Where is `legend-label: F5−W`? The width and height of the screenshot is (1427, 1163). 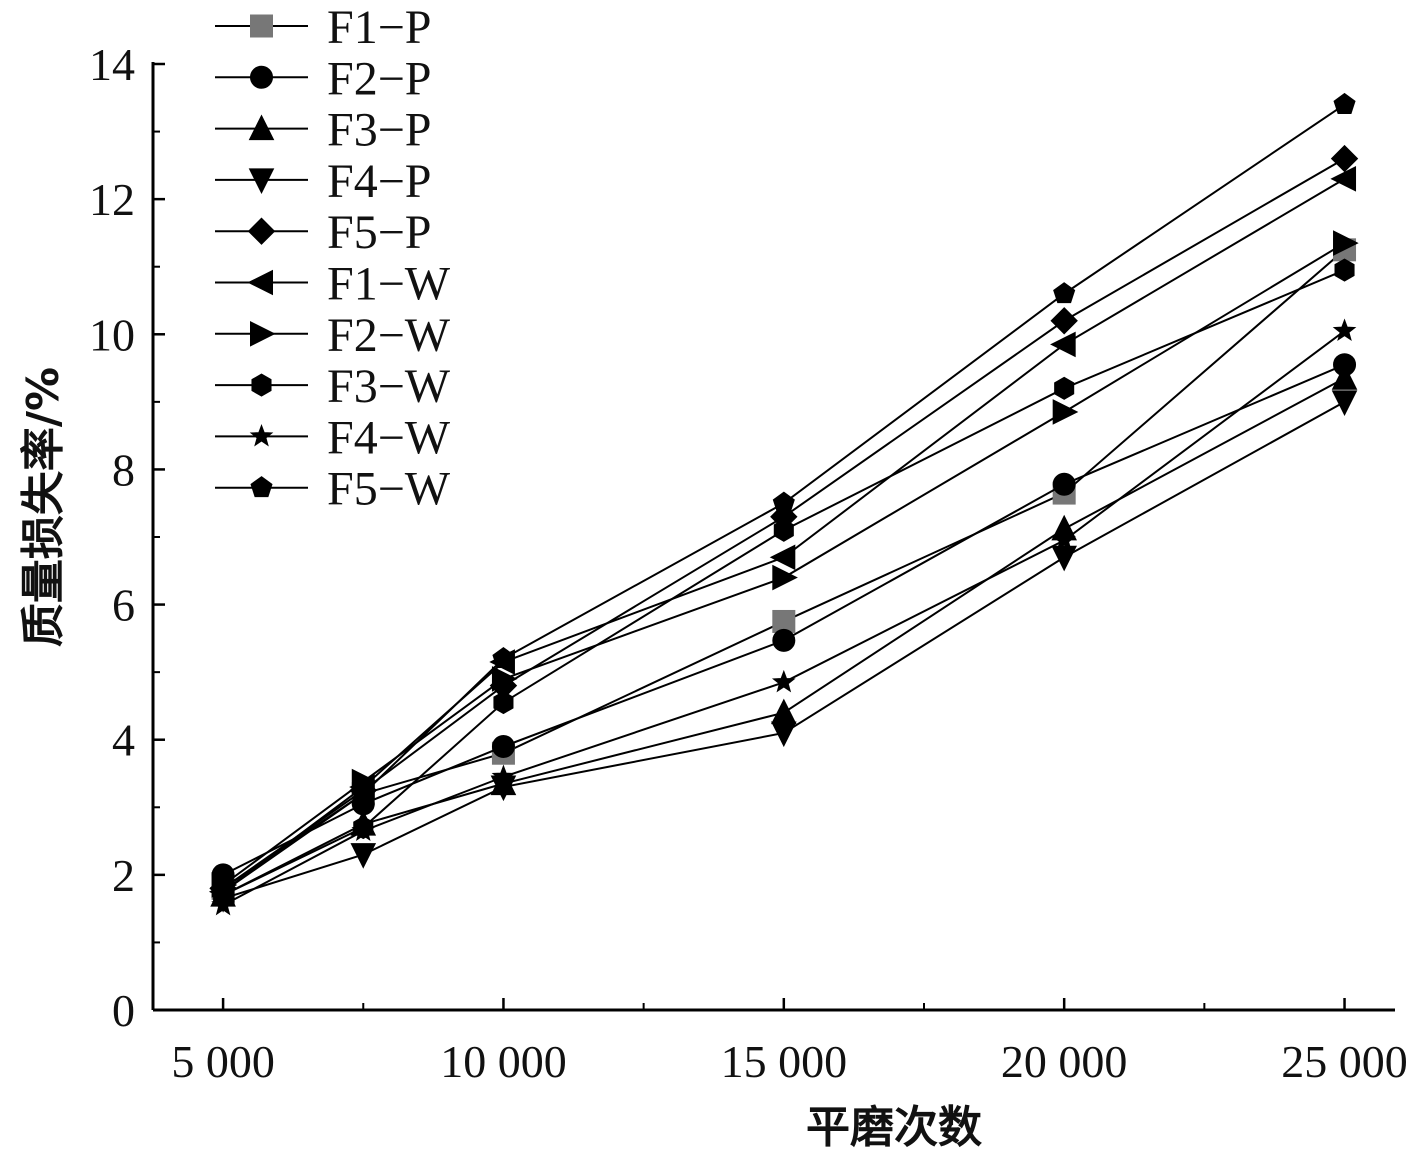 legend-label: F5−W is located at coordinates (389, 489).